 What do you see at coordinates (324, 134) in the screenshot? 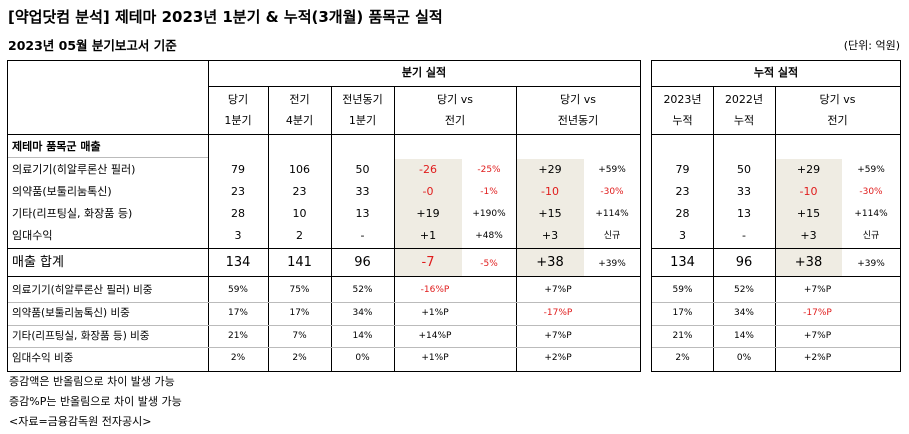
I see `header-bottom-rule` at bounding box center [324, 134].